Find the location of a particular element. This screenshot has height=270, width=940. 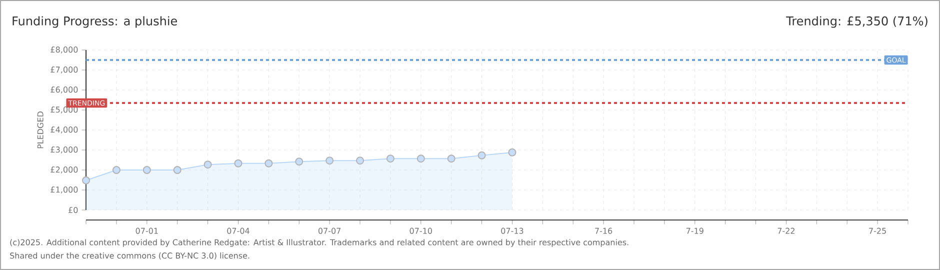

y-tick-label: £7,000 is located at coordinates (64, 70).